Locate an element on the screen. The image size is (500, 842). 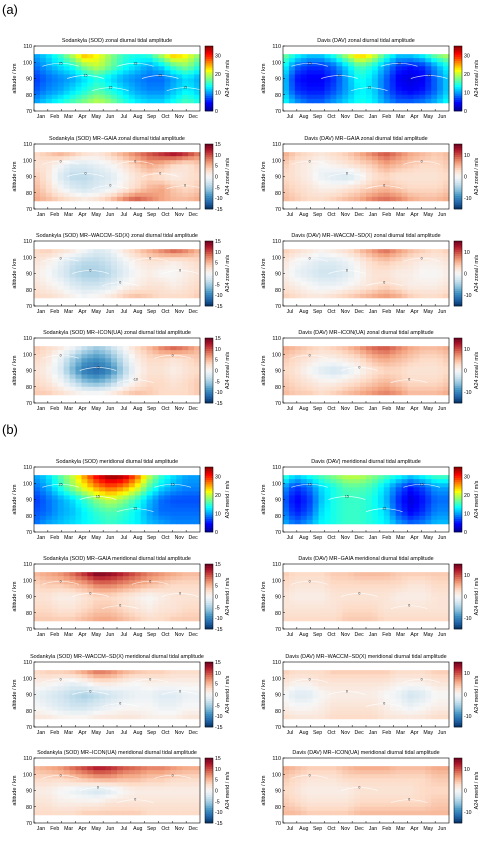
x-tick-label: Mar is located at coordinates (68, 538).